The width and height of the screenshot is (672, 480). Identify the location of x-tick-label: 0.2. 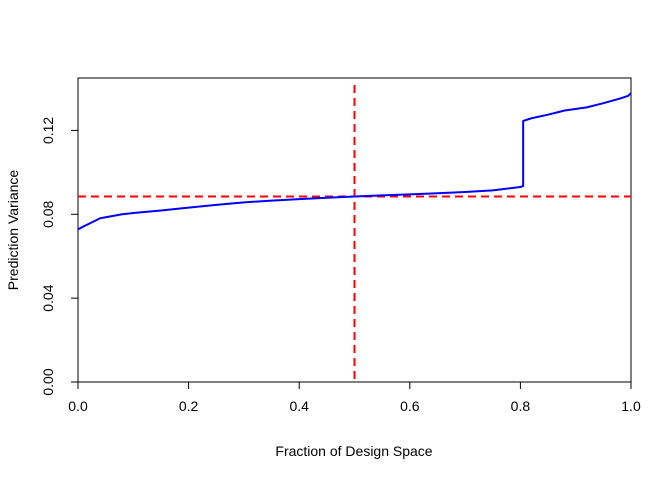
(189, 406).